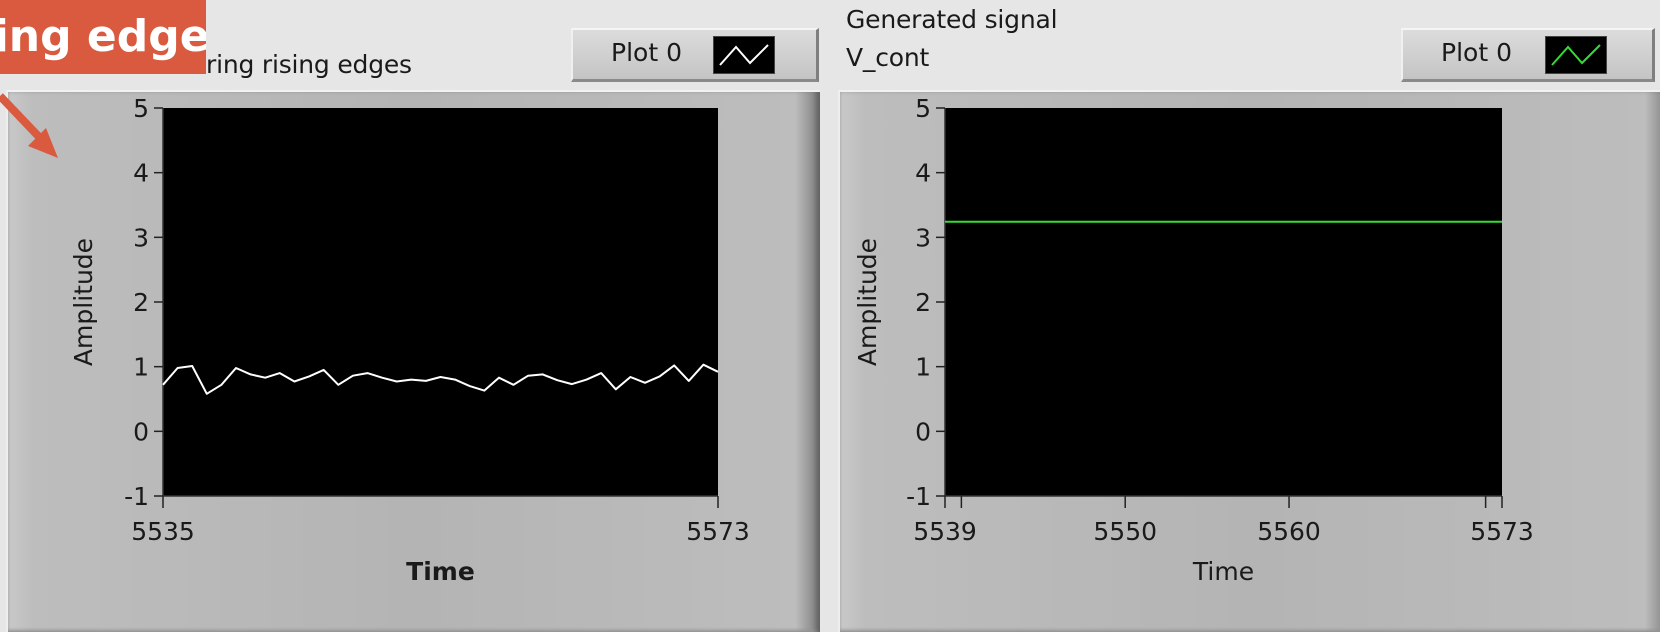  Describe the element at coordinates (1528, 55) in the screenshot. I see `right-plot-legend: Plot 0` at that location.